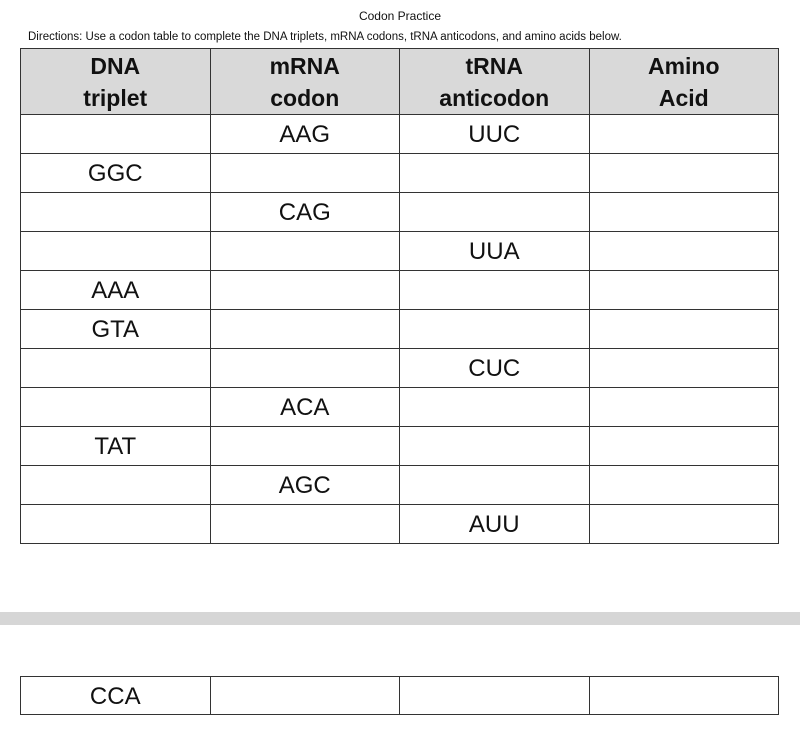  Describe the element at coordinates (304, 134) in the screenshot. I see `table-cell: AAG` at that location.